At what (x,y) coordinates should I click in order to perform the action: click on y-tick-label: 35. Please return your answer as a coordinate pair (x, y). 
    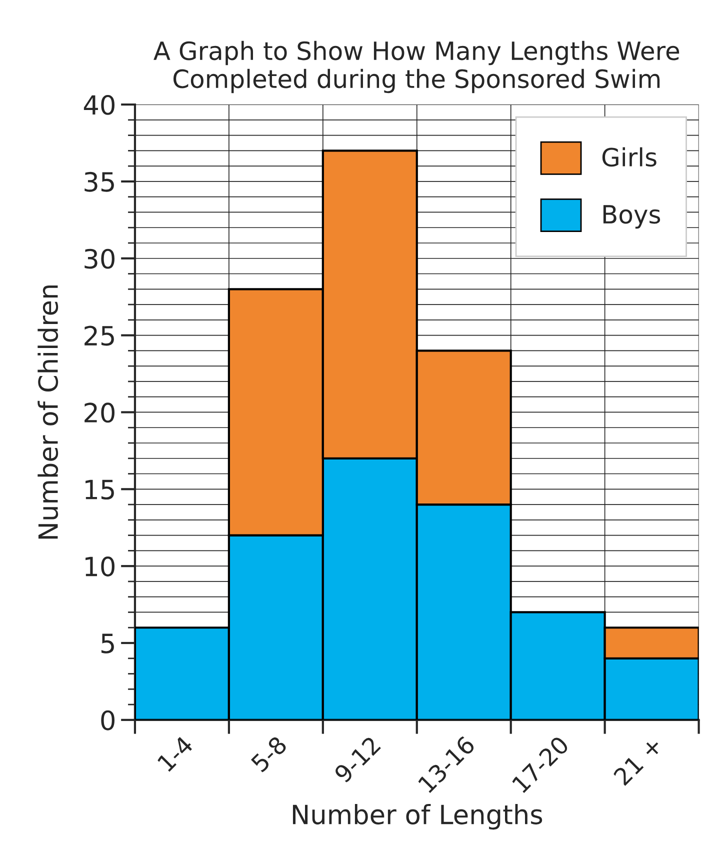
    Looking at the image, I should click on (99, 182).